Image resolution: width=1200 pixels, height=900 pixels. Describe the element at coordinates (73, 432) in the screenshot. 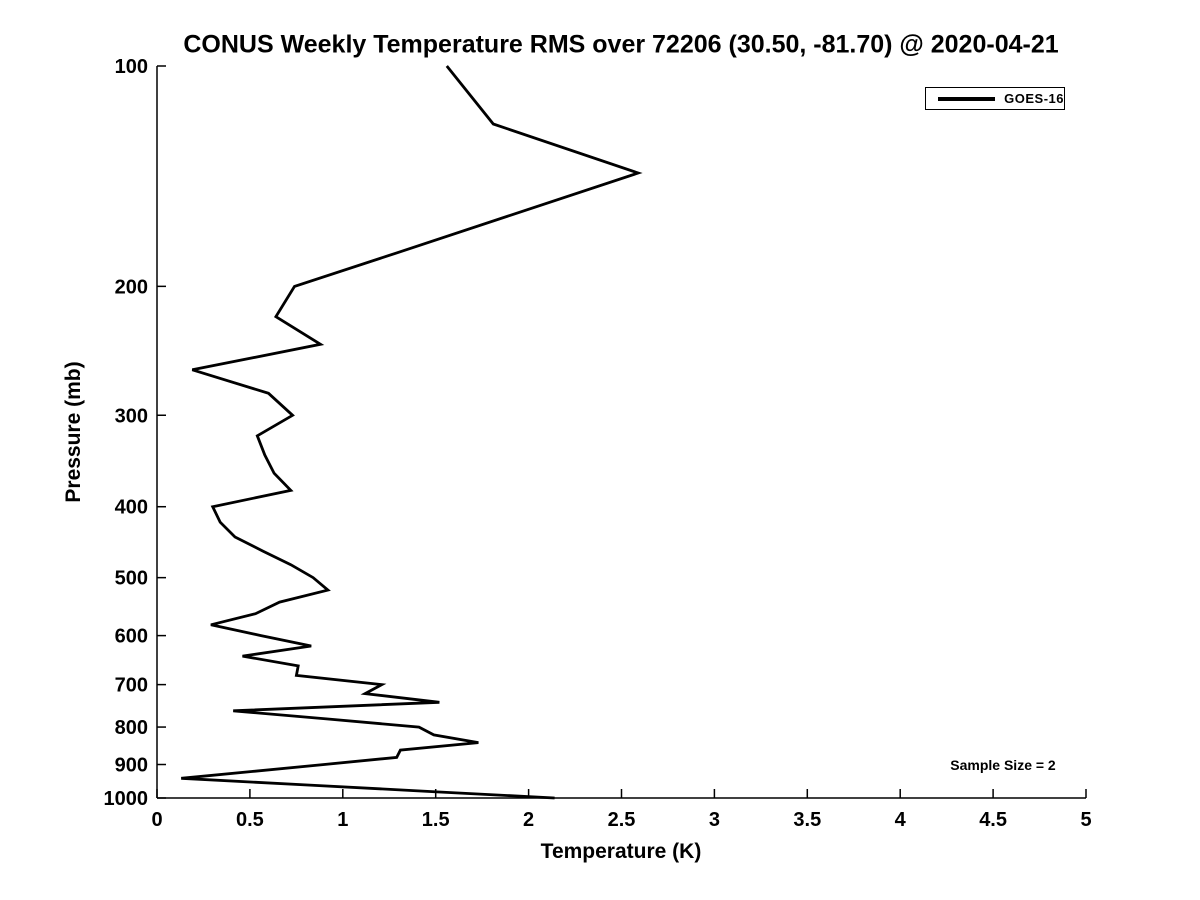

I see `y-axis-label: Pressure (mb)` at that location.